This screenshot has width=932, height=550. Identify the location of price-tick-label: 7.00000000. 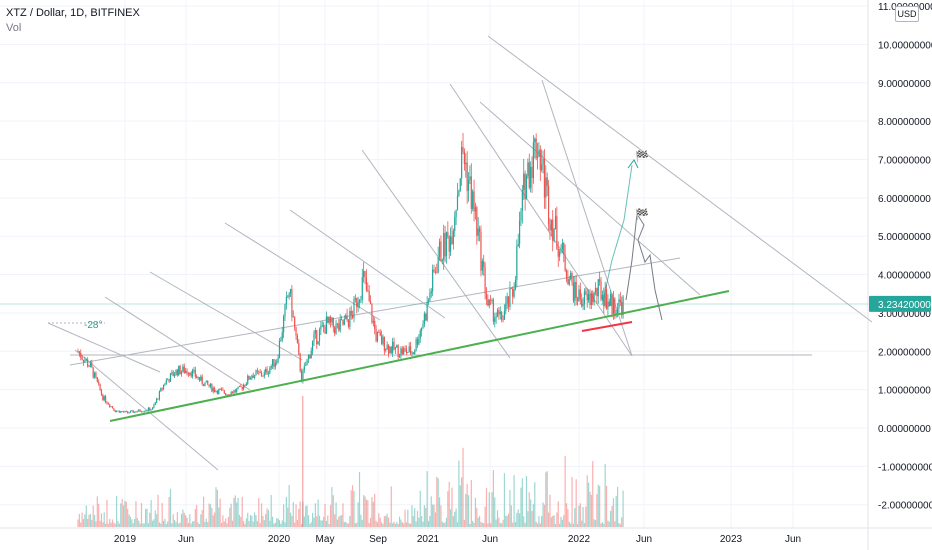
(904, 160).